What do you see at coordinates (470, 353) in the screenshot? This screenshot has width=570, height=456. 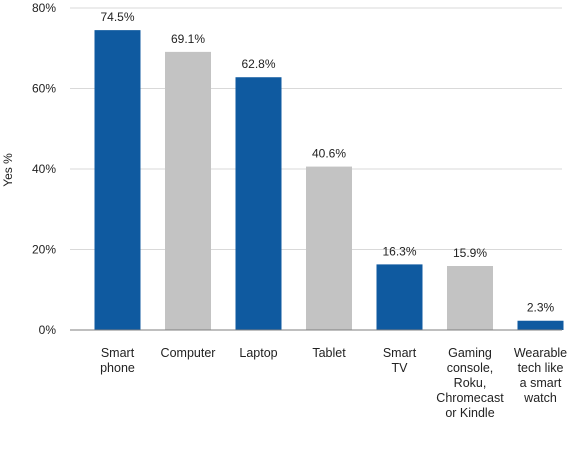 I see `x-tick-label-line: Gaming` at bounding box center [470, 353].